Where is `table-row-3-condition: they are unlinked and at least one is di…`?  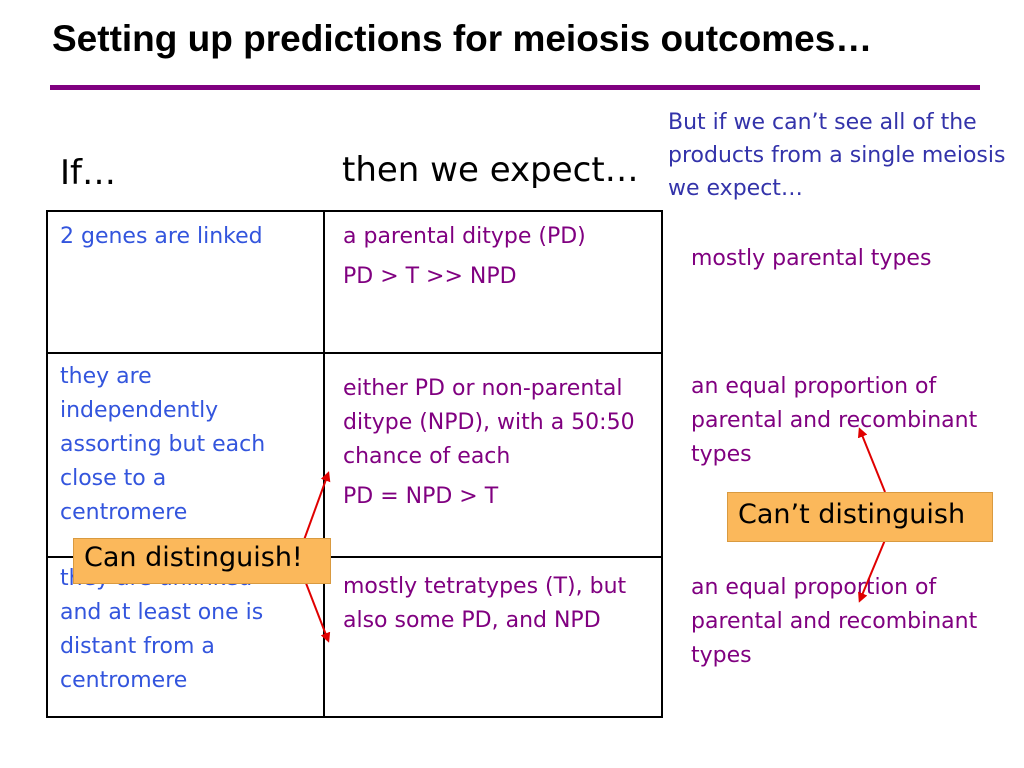 table-row-3-condition: they are unlinked and at least one is di… is located at coordinates (162, 630).